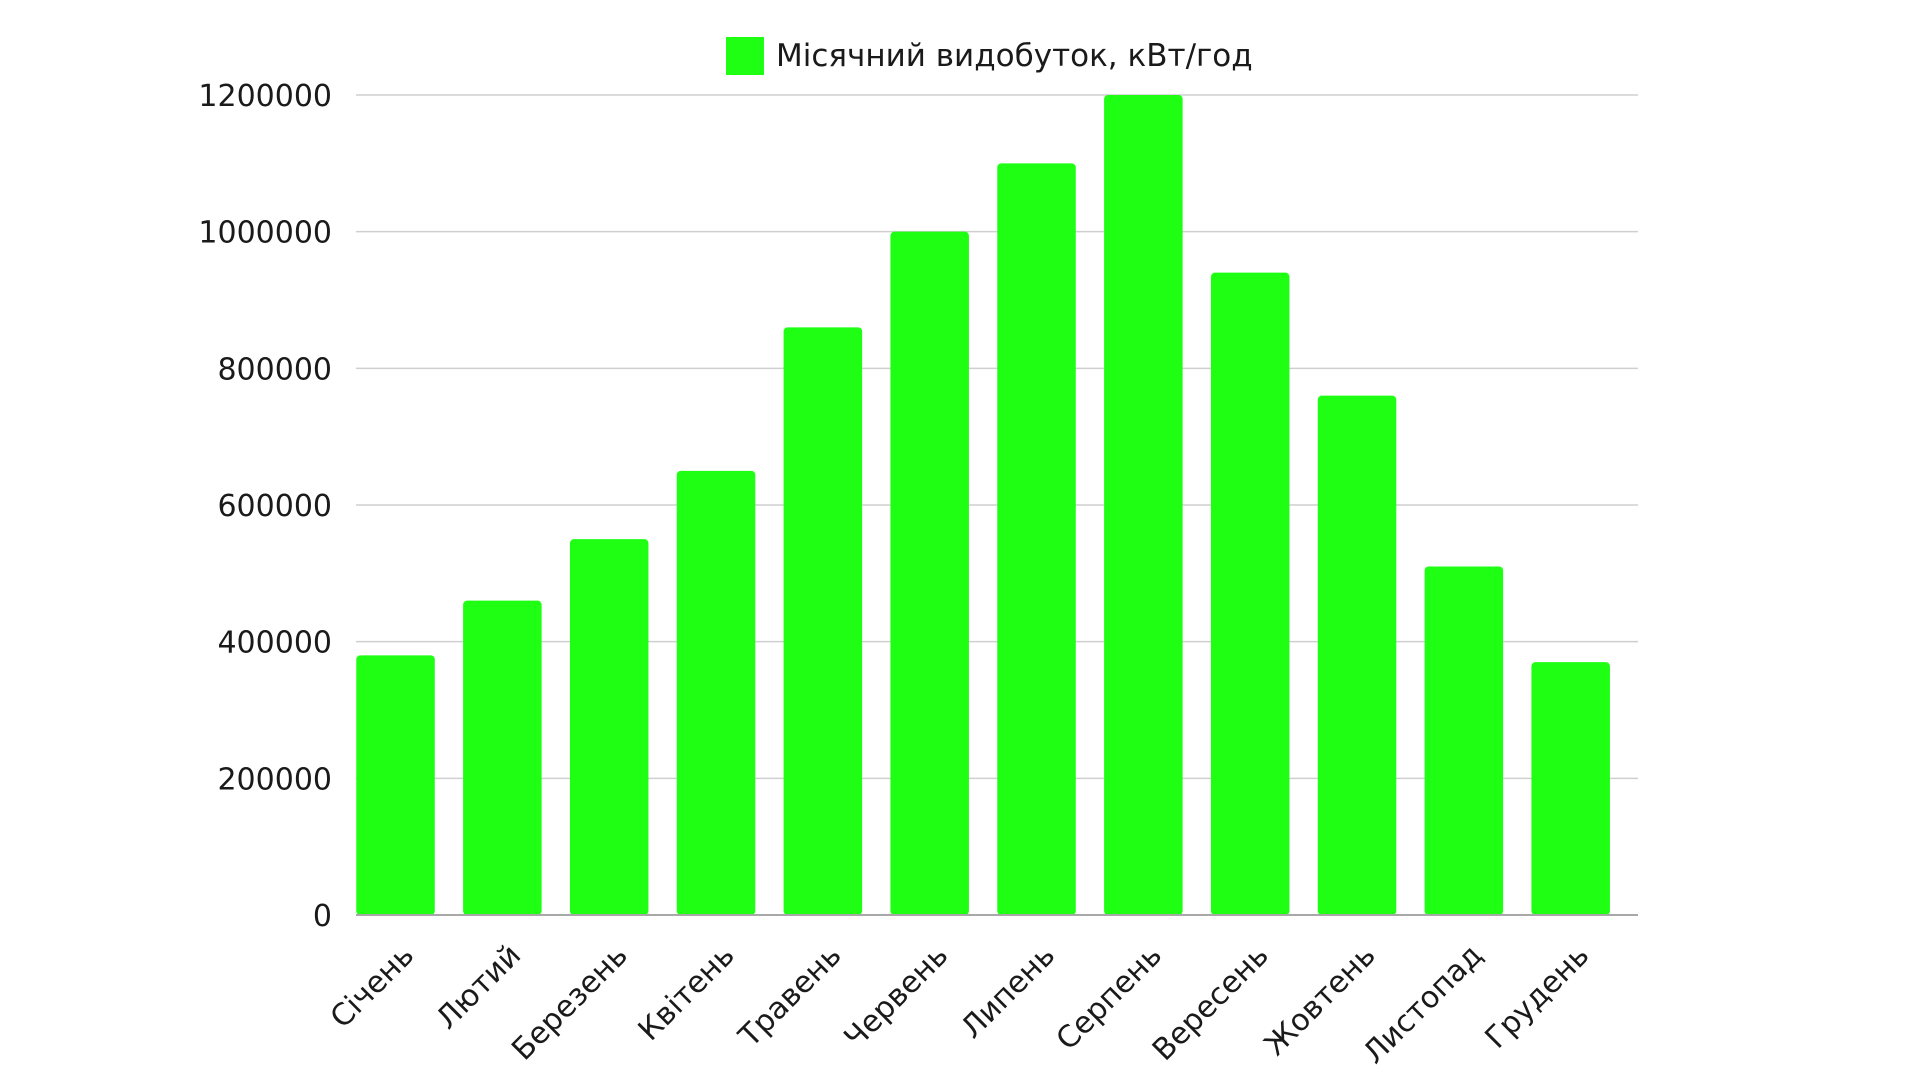 The width and height of the screenshot is (1920, 1080). What do you see at coordinates (1211, 1003) in the screenshot?
I see `x-tick-label: Вересень` at bounding box center [1211, 1003].